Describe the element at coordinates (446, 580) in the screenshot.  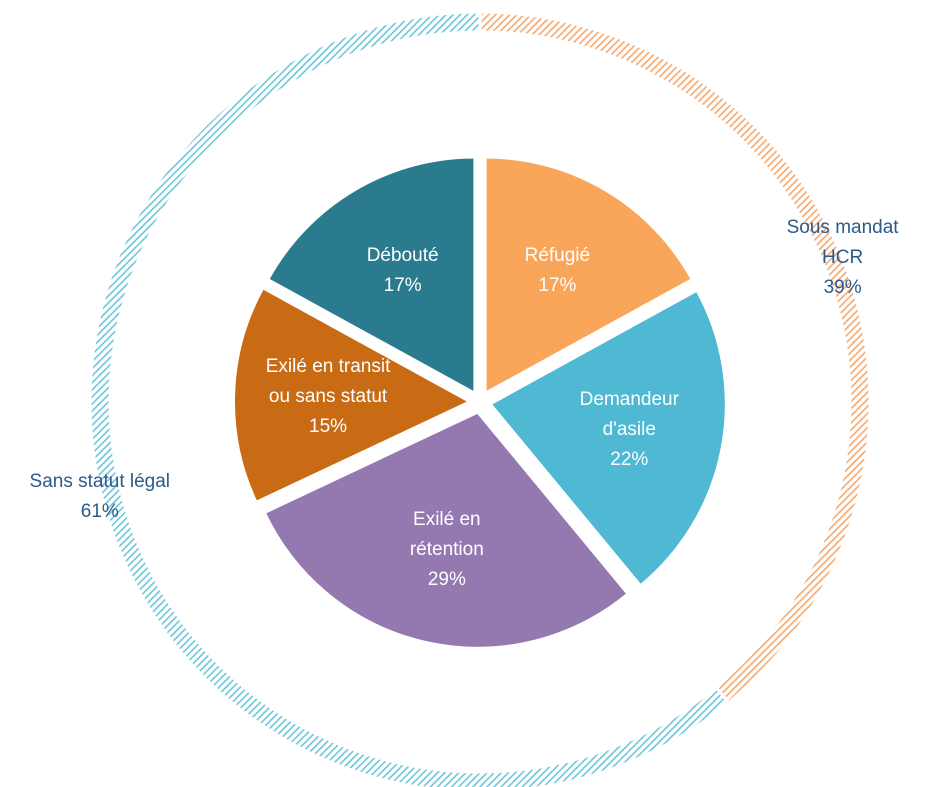
I see `slice-value: 29%` at that location.